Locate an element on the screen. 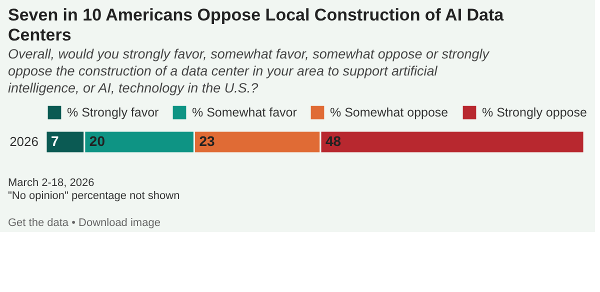  data-label: 48 is located at coordinates (333, 141).